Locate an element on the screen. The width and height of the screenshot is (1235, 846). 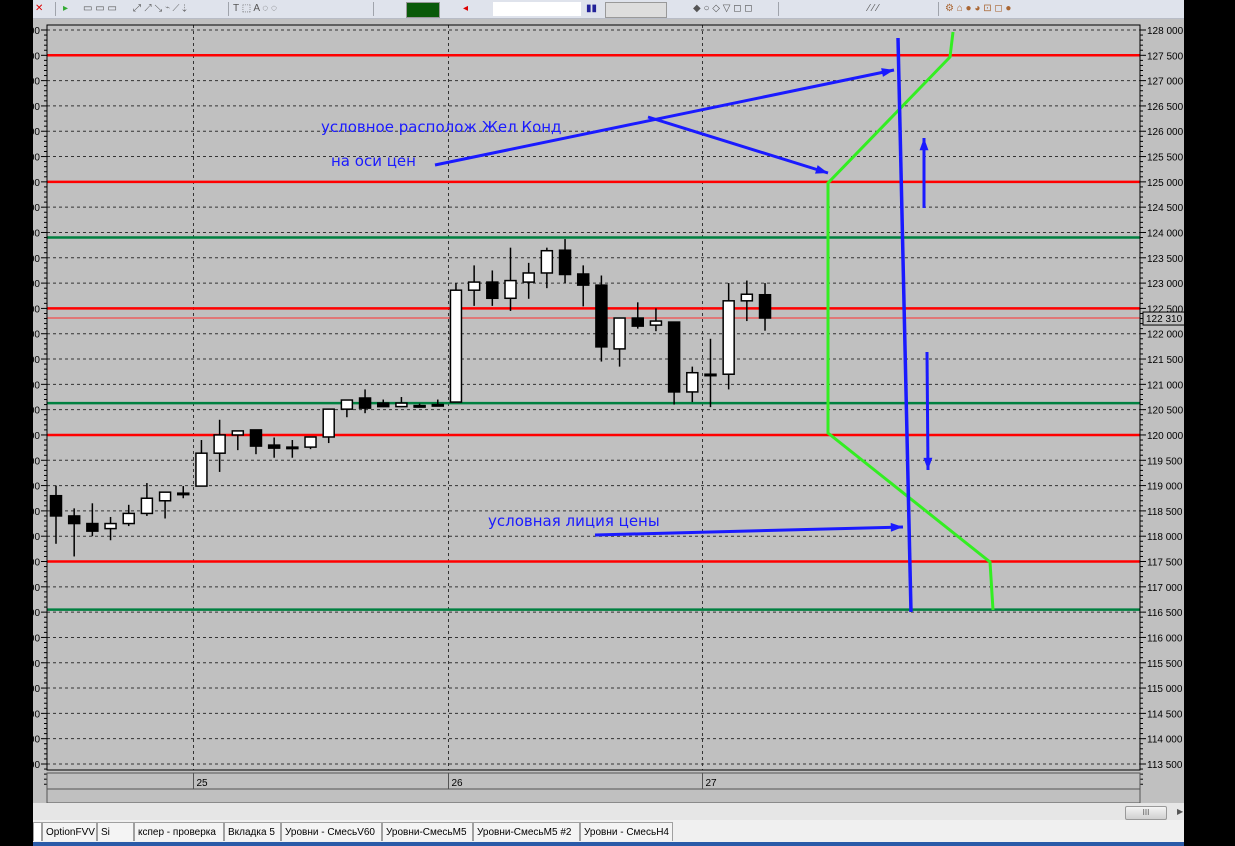
left-y-tick-label: 117 500 is located at coordinates (36, 563).